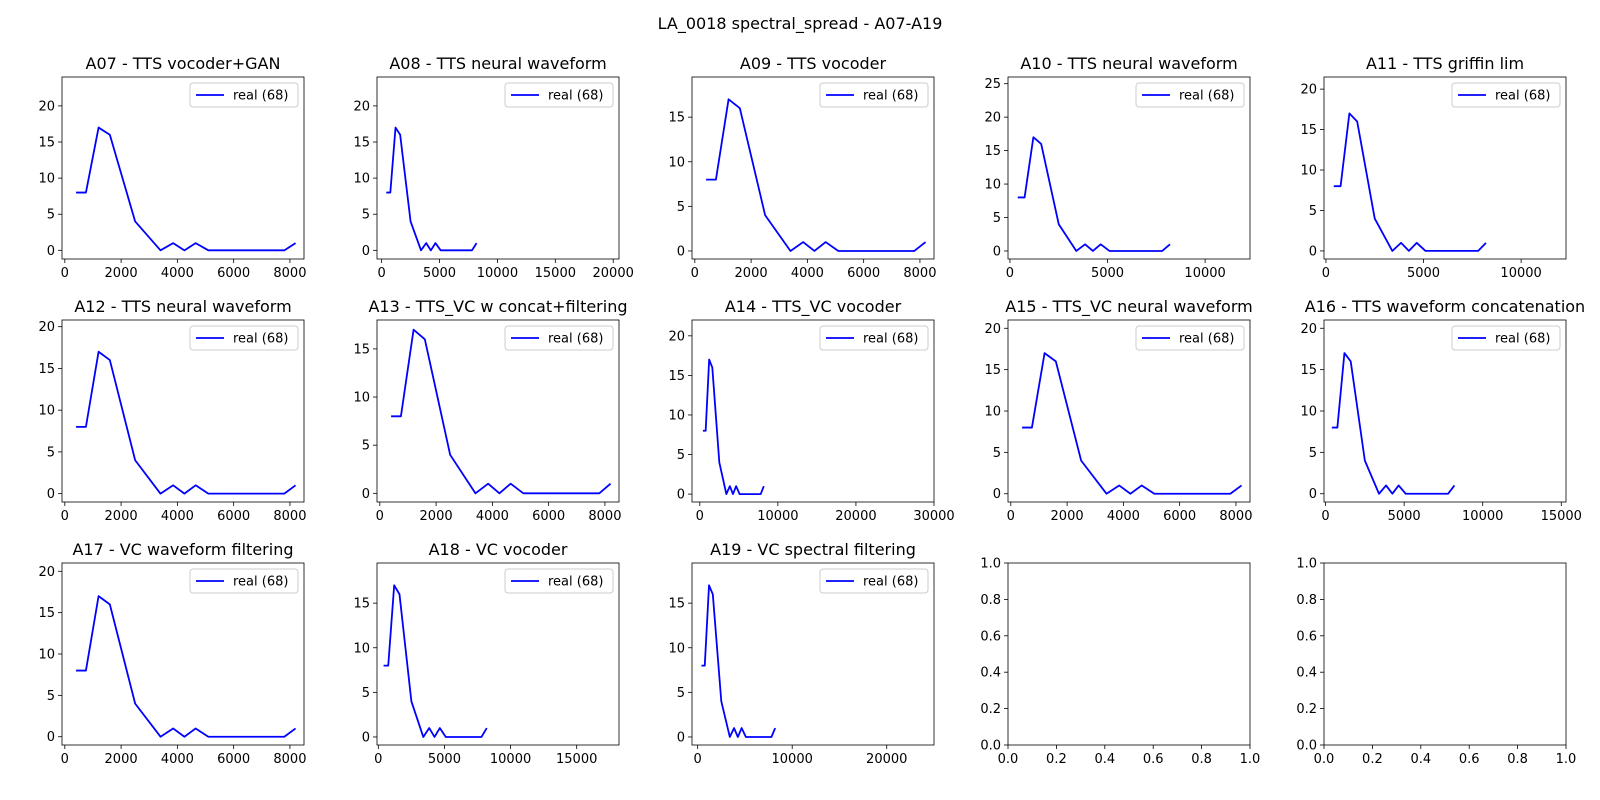  What do you see at coordinates (1561, 516) in the screenshot?
I see `x-tick-label: 15000` at bounding box center [1561, 516].